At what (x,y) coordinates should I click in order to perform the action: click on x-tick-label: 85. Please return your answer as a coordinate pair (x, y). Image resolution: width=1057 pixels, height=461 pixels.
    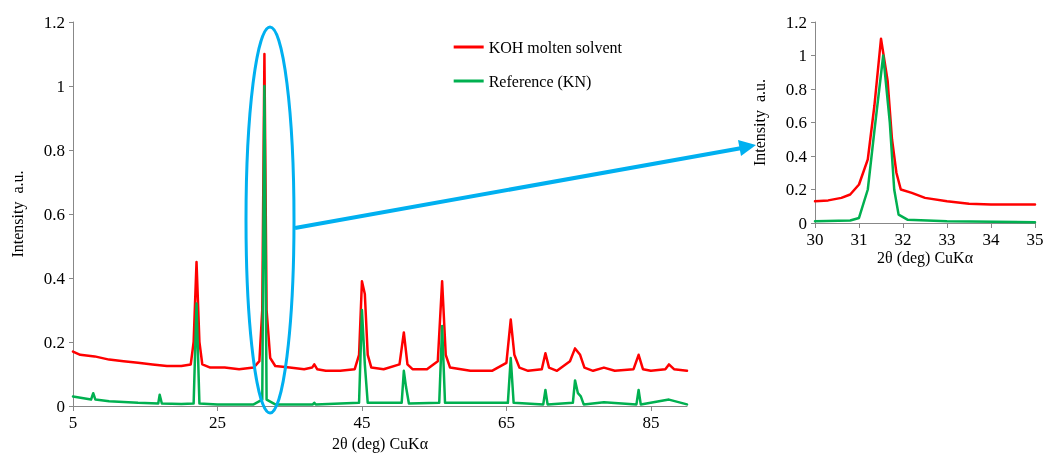
    Looking at the image, I should click on (651, 422).